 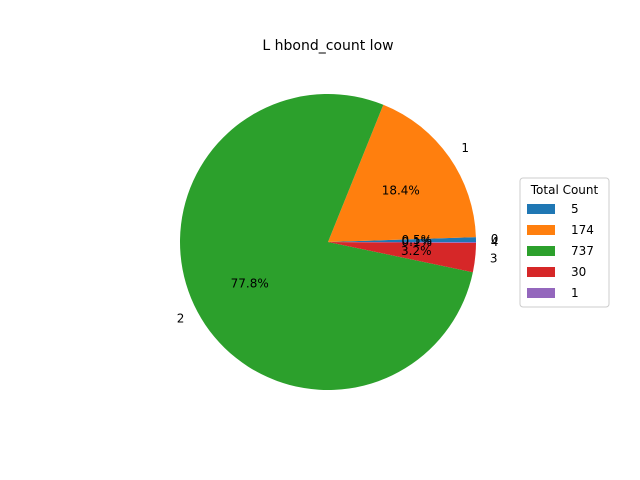 I want to click on chart-title: L hbond_count low, so click(x=327, y=46).